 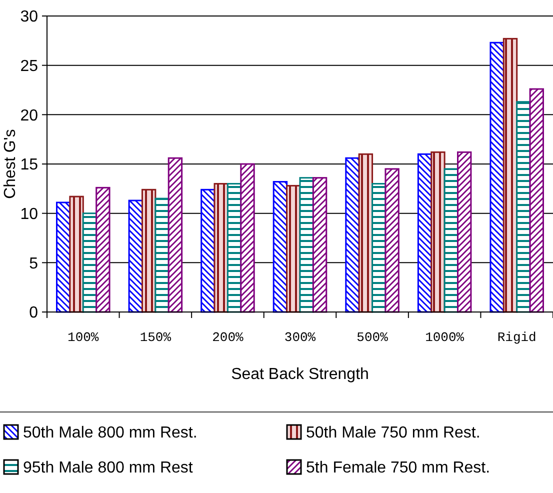 I want to click on x-tick-label: 200%, so click(x=228, y=337).